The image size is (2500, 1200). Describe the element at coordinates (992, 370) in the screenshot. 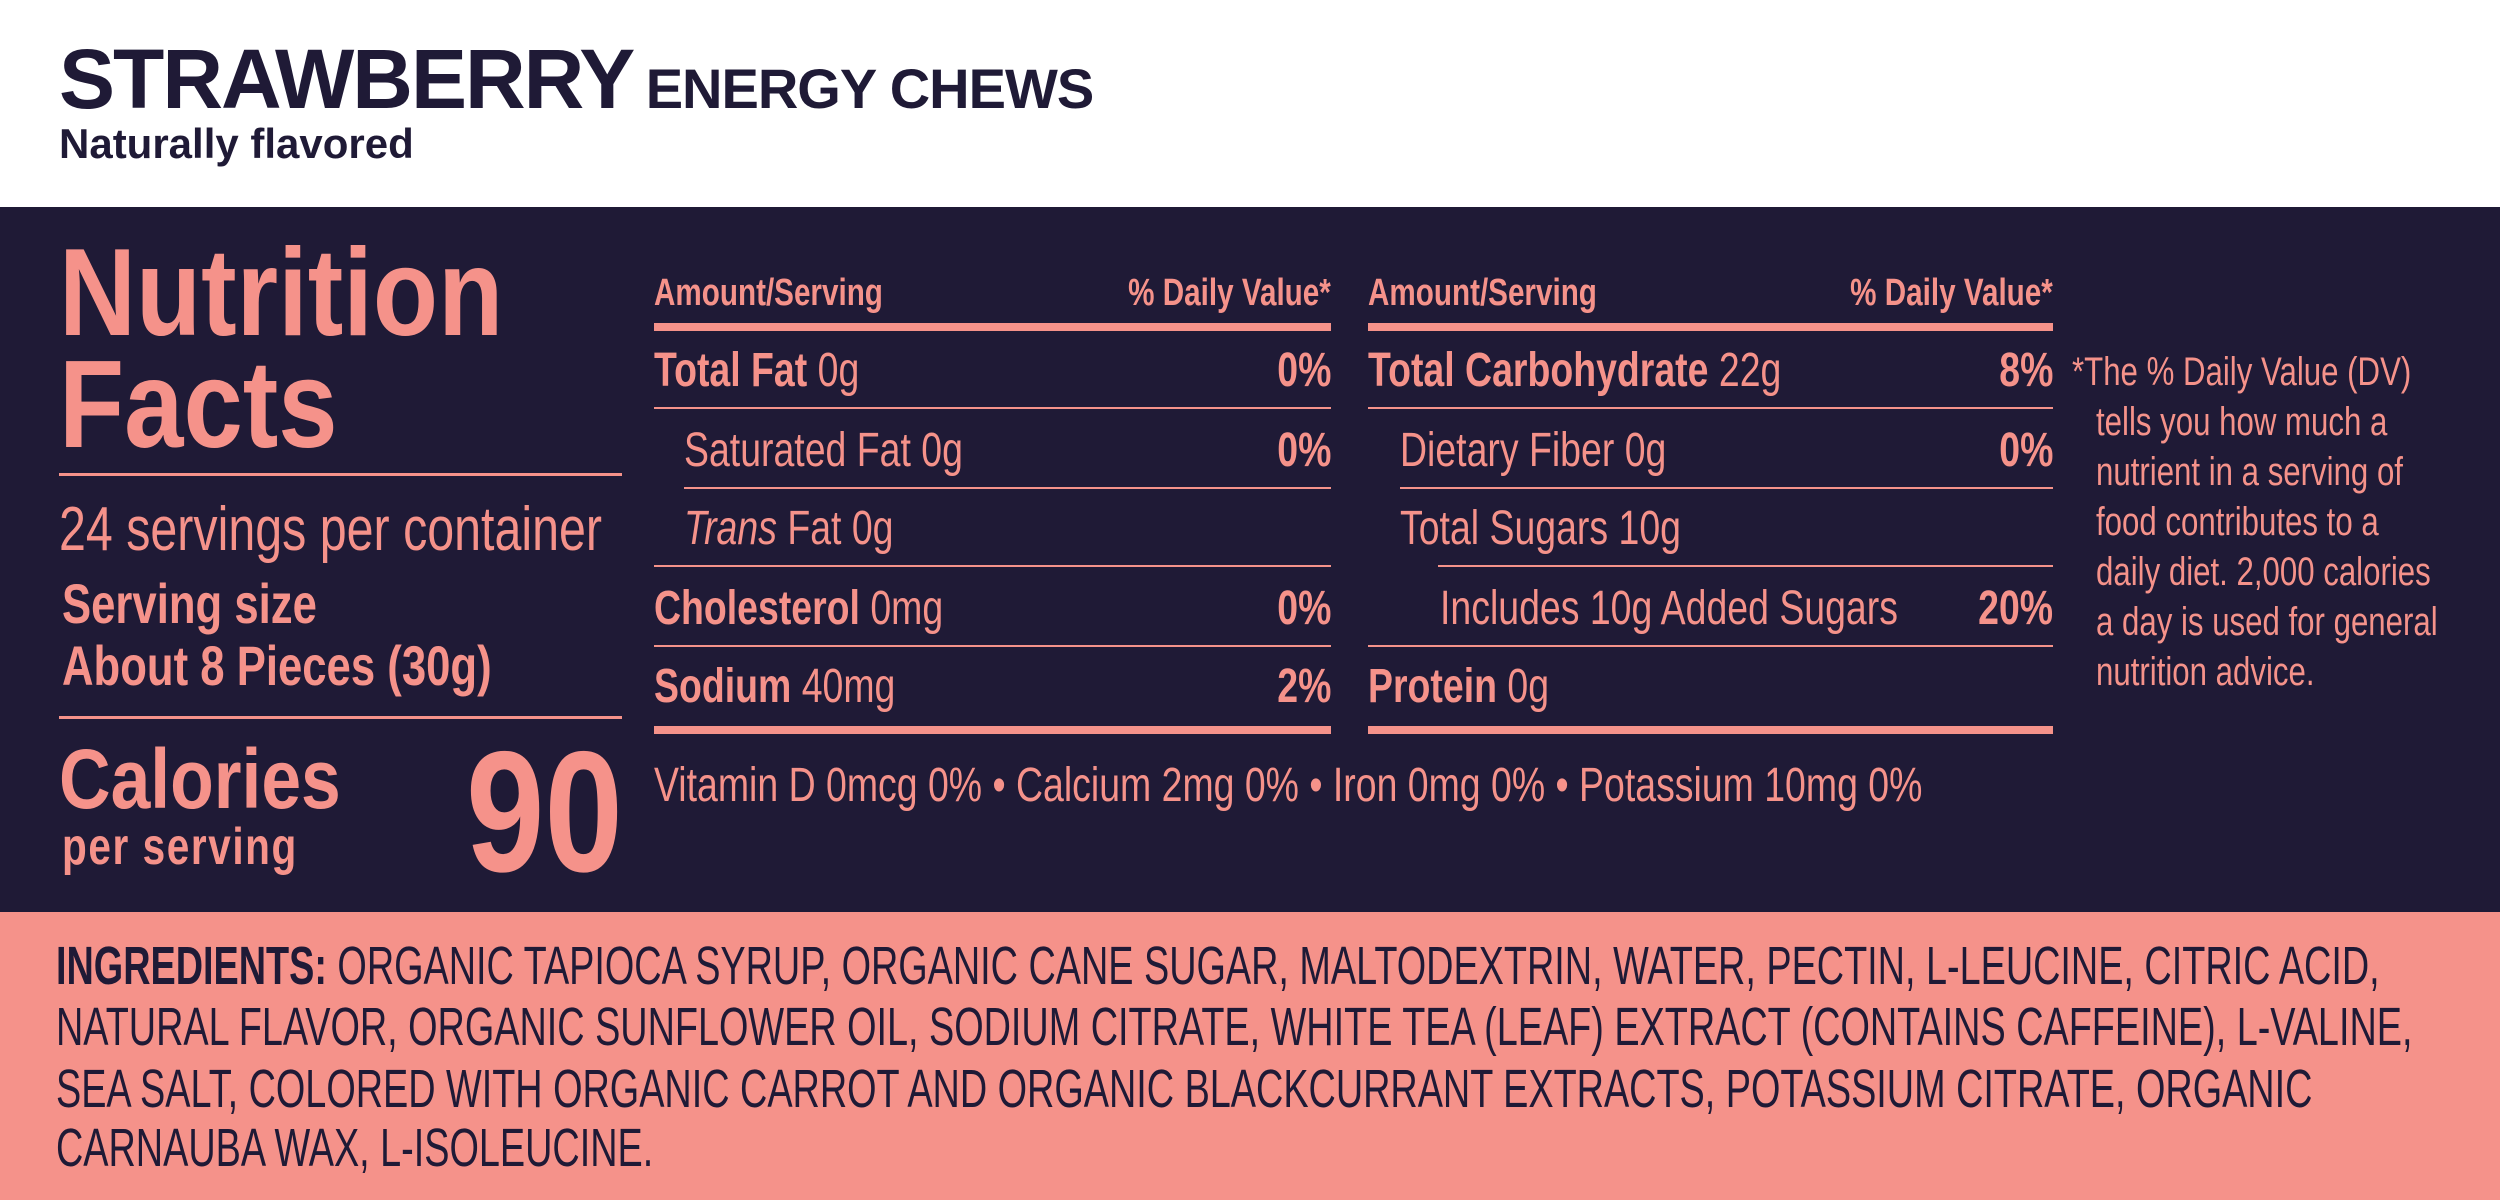

I see `nutrient-row: Total Fat 0g 0%` at that location.